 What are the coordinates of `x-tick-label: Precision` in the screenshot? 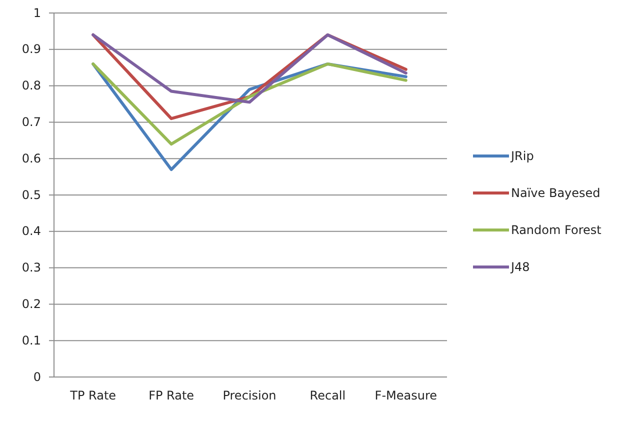 It's located at (249, 395).